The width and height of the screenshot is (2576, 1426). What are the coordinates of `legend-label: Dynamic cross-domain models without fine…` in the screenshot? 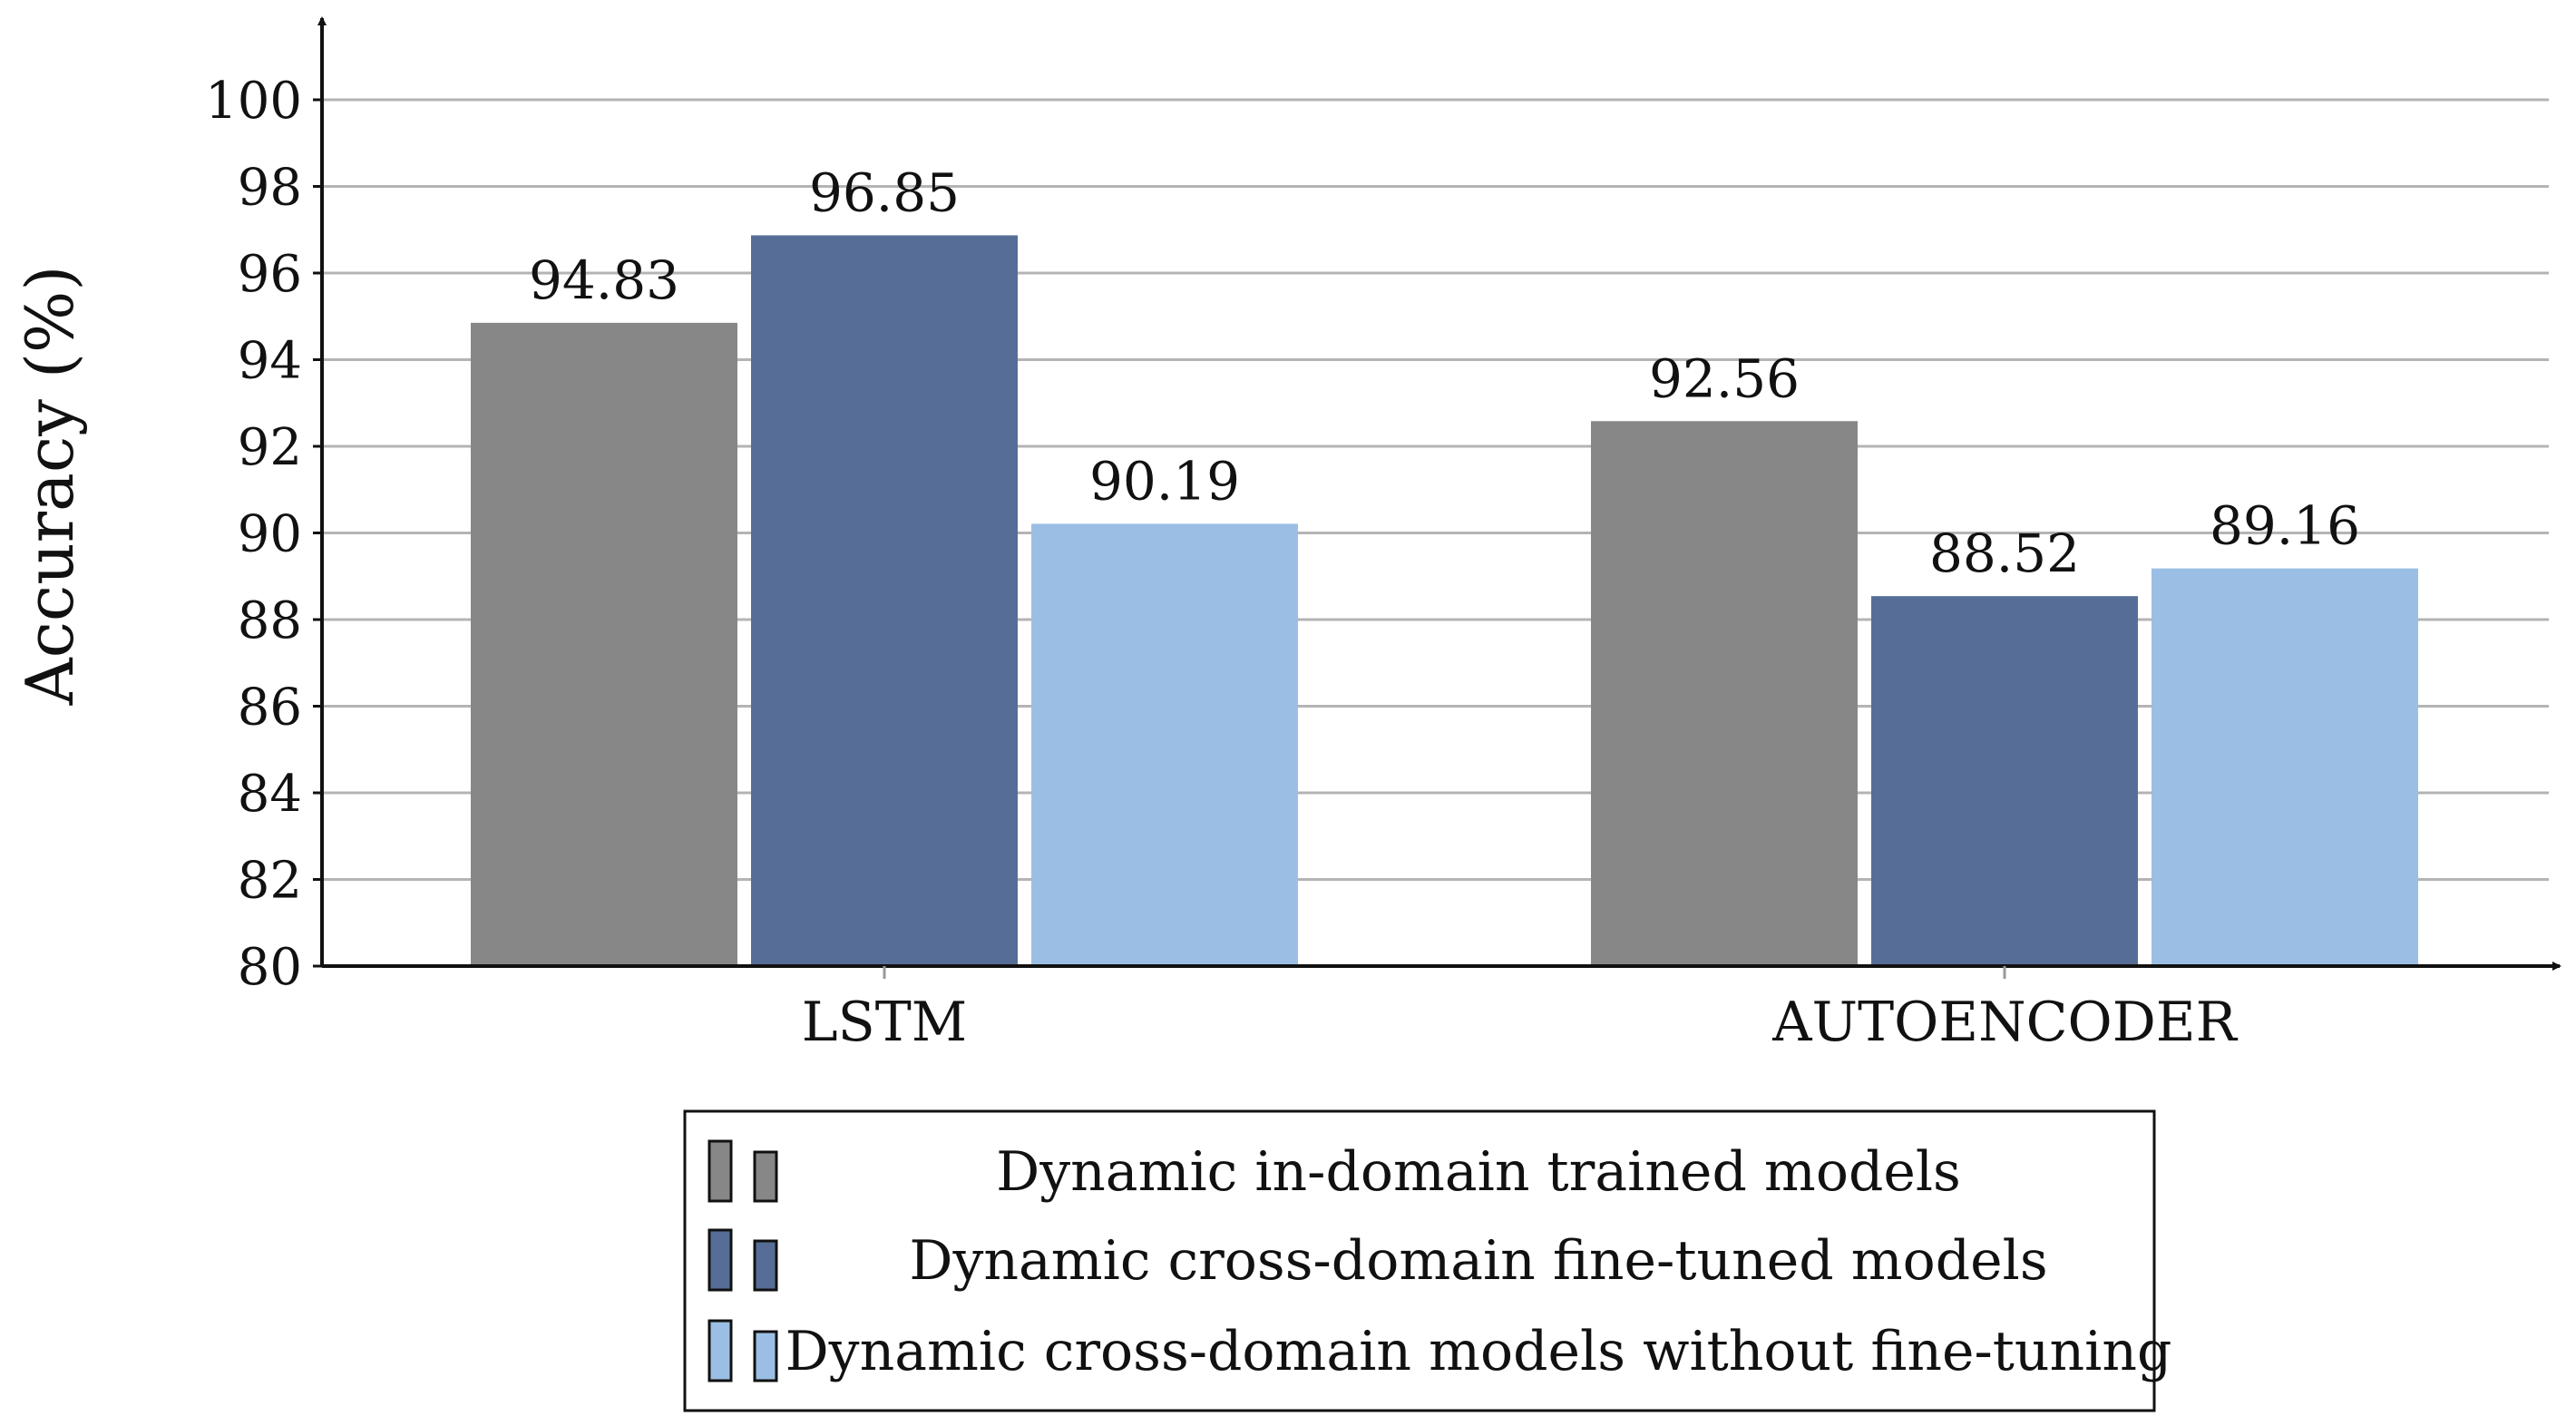 It's located at (1478, 1351).